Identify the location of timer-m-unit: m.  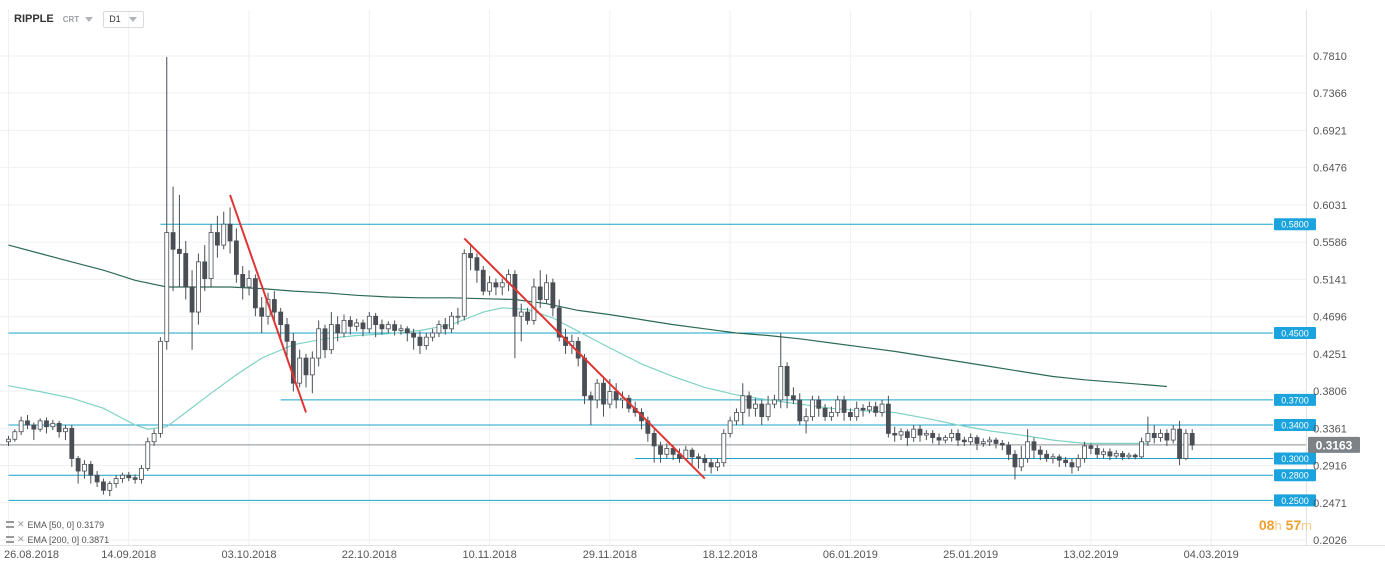
(1306, 525).